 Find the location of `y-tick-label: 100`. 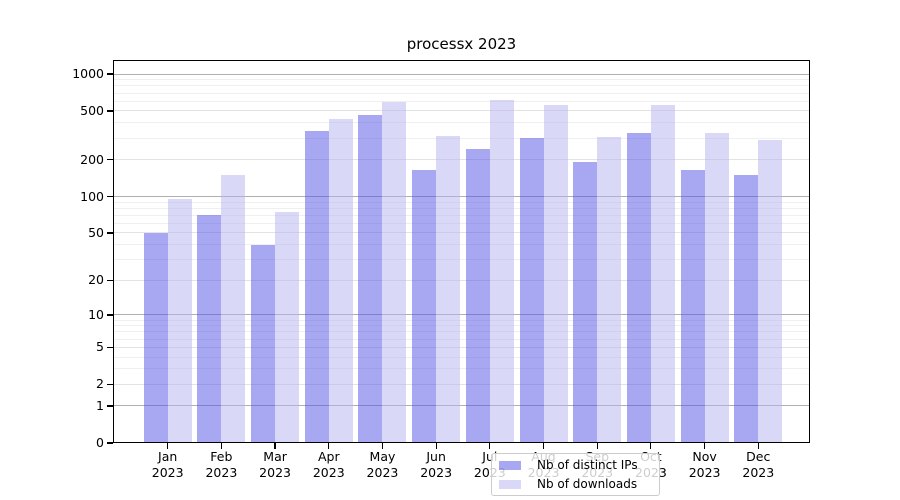

y-tick-label: 100 is located at coordinates (92, 196).